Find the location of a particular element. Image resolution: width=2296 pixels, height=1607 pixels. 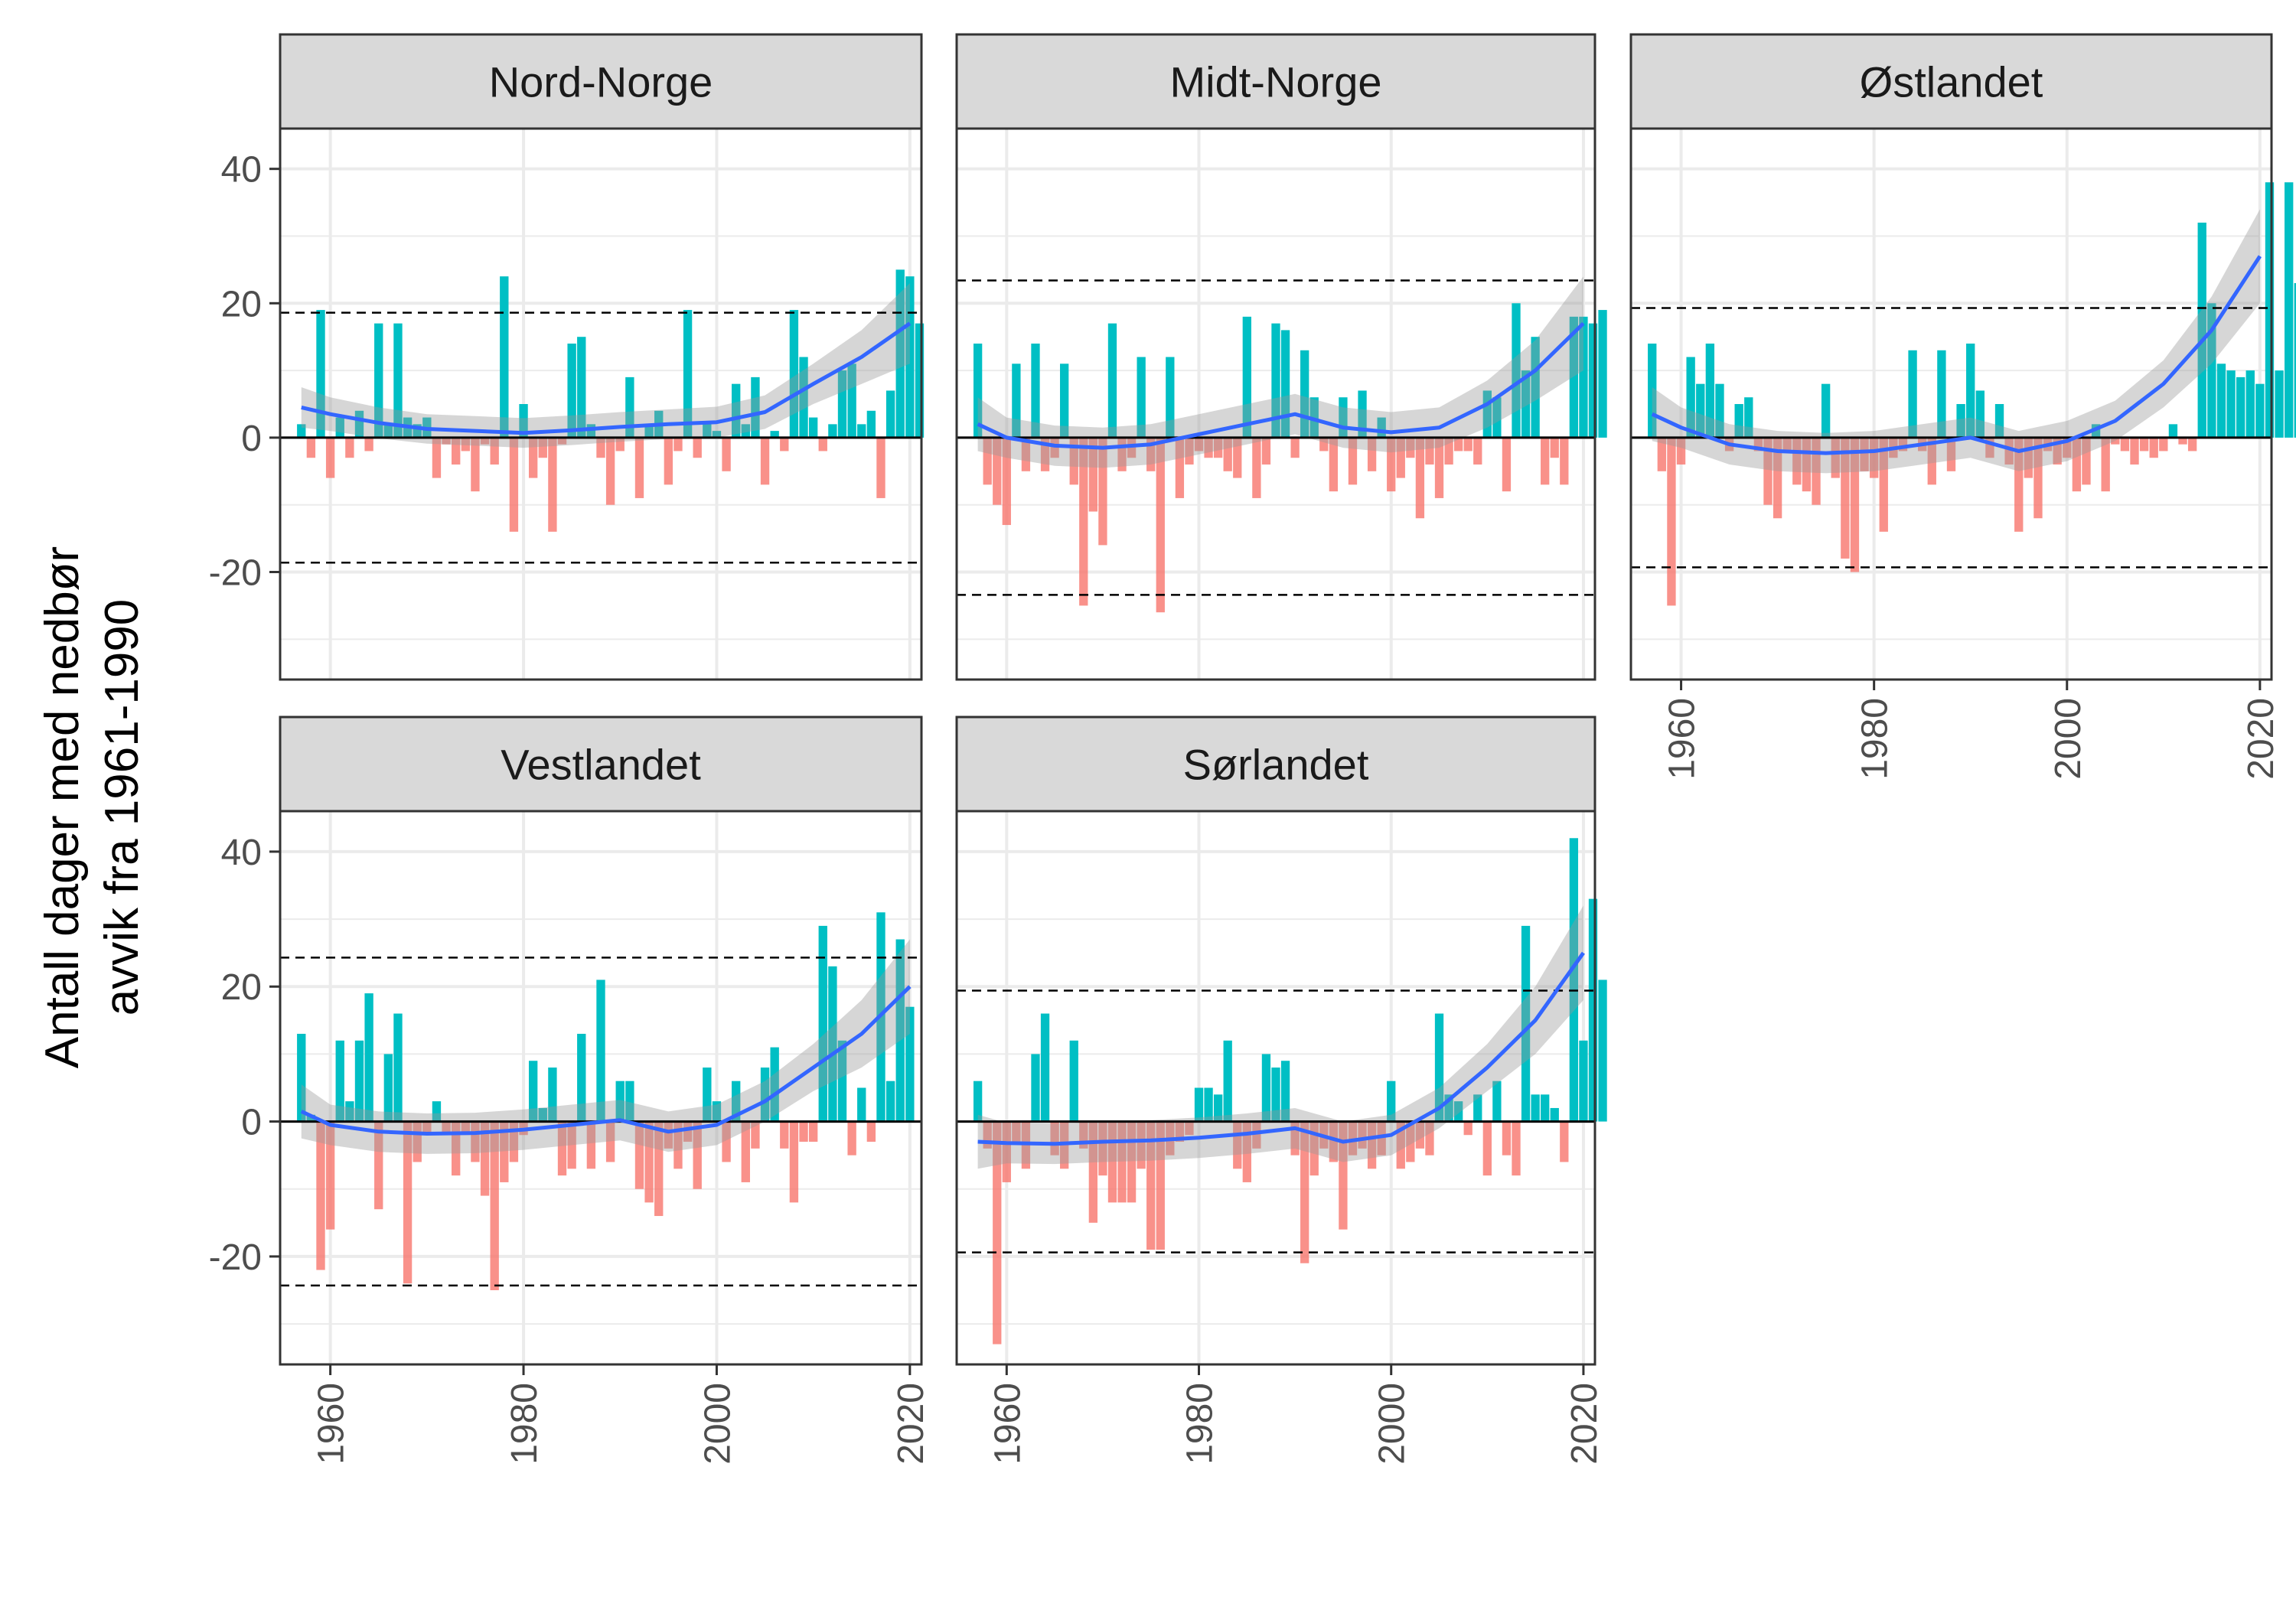

bar-2023 is located at coordinates (2289, 310).